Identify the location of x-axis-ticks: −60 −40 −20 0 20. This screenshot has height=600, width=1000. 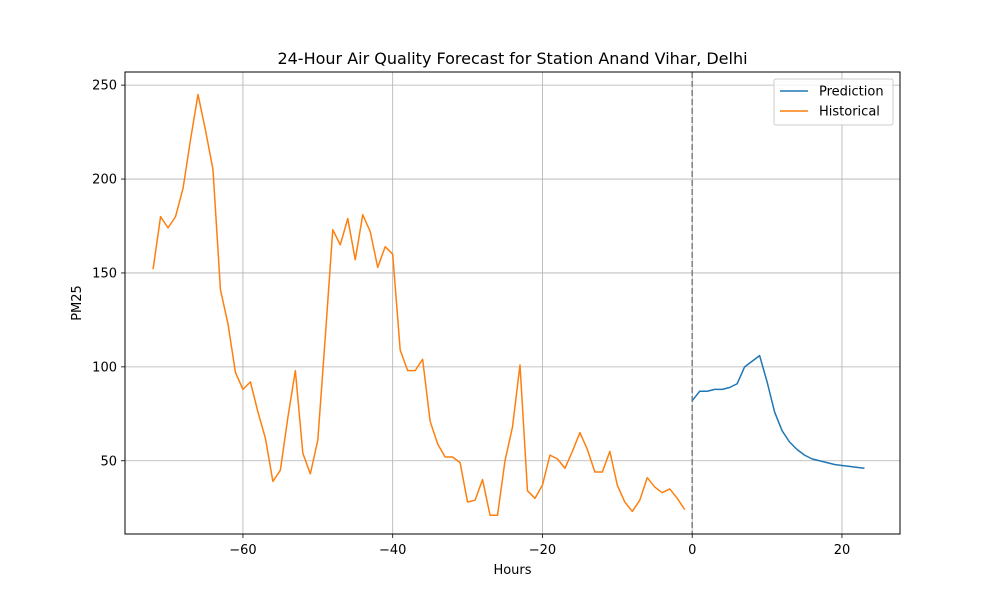
(539, 546).